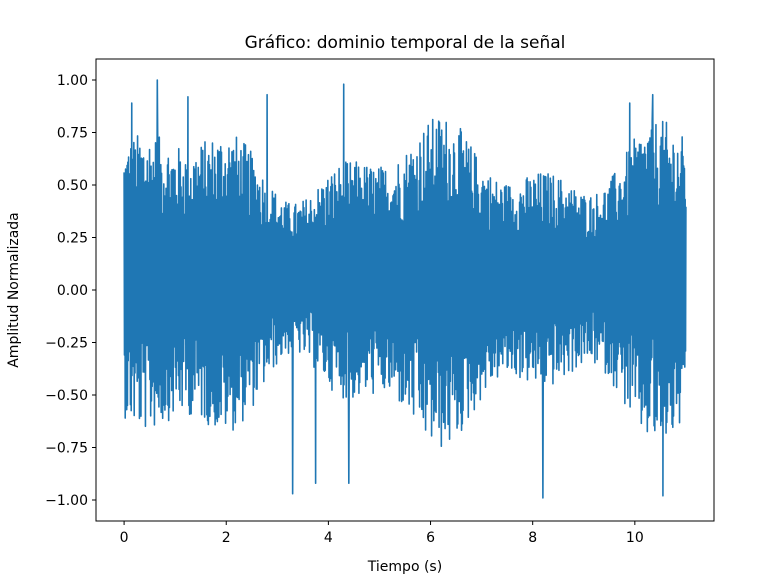  What do you see at coordinates (226, 538) in the screenshot?
I see `x-tick-label: 2` at bounding box center [226, 538].